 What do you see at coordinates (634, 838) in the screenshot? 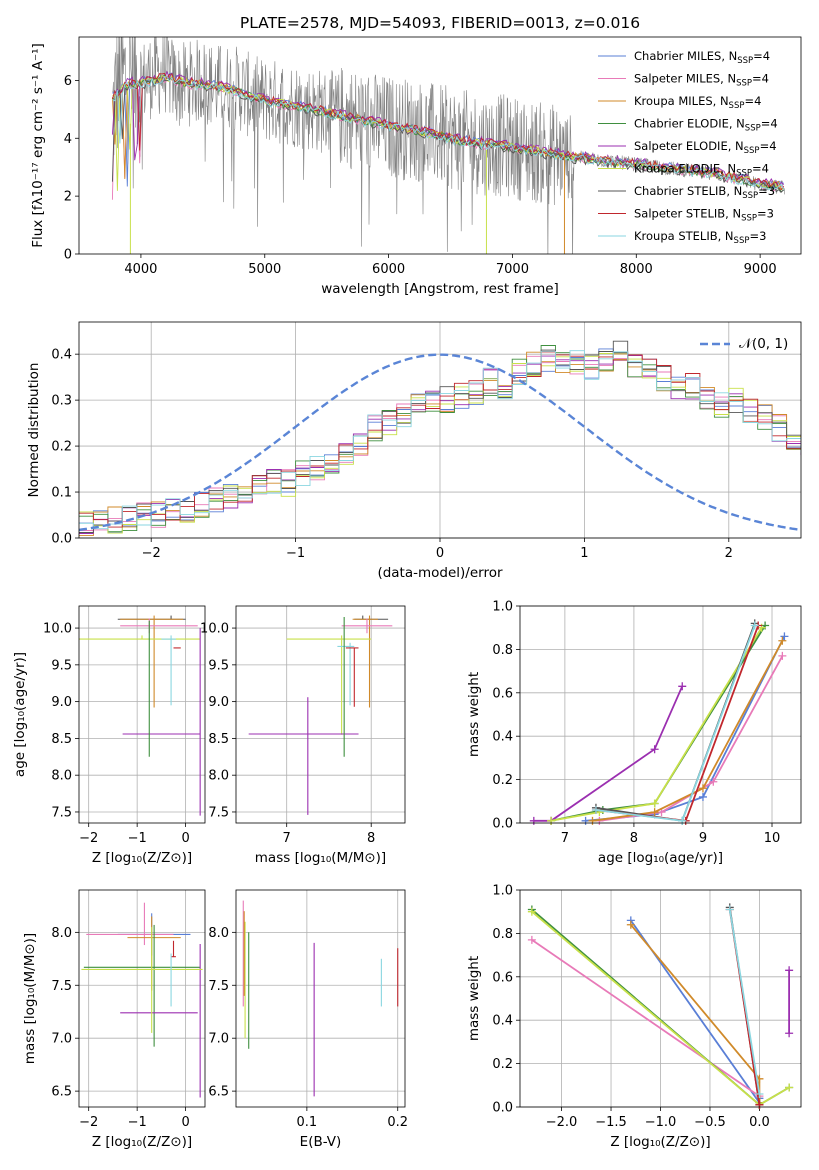
I see `weight-vs-age-xtick-label: 8` at bounding box center [634, 838].